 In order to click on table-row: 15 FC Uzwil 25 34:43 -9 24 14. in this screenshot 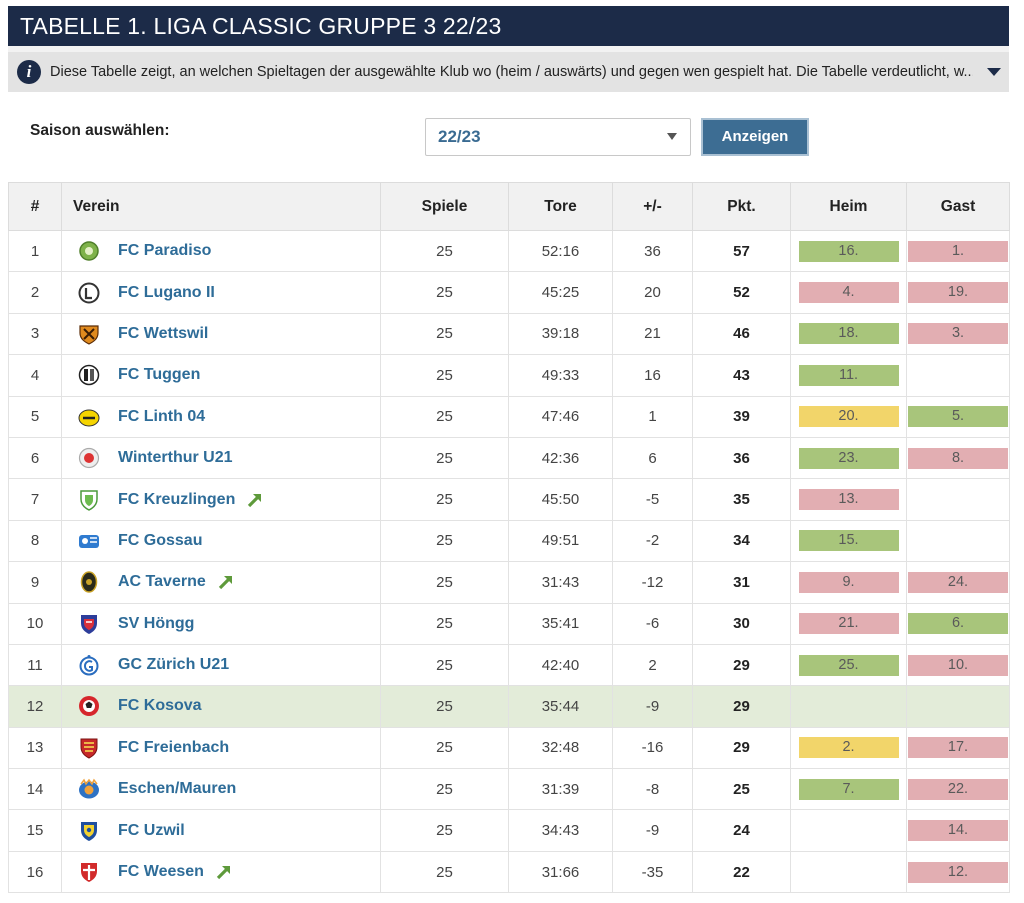, I will do `click(509, 830)`.